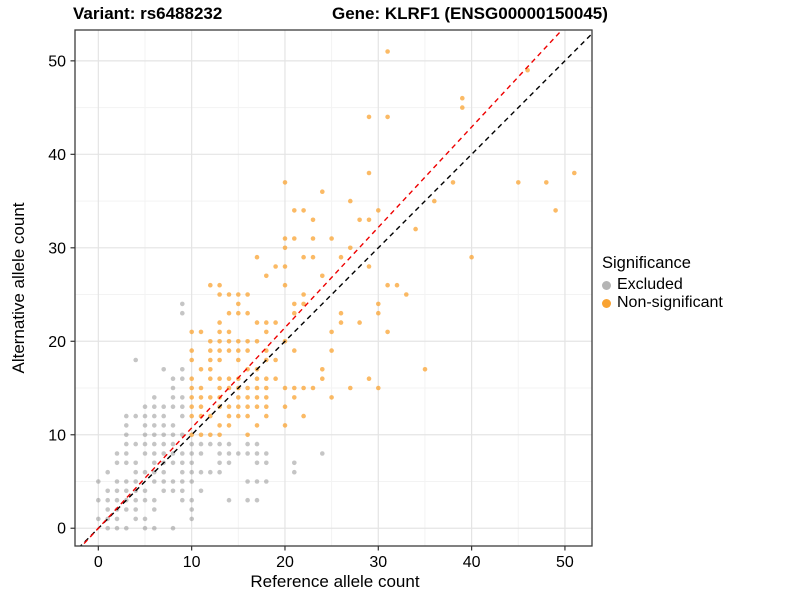  I want to click on legend: Significance Excluded Non-significant, so click(662, 283).